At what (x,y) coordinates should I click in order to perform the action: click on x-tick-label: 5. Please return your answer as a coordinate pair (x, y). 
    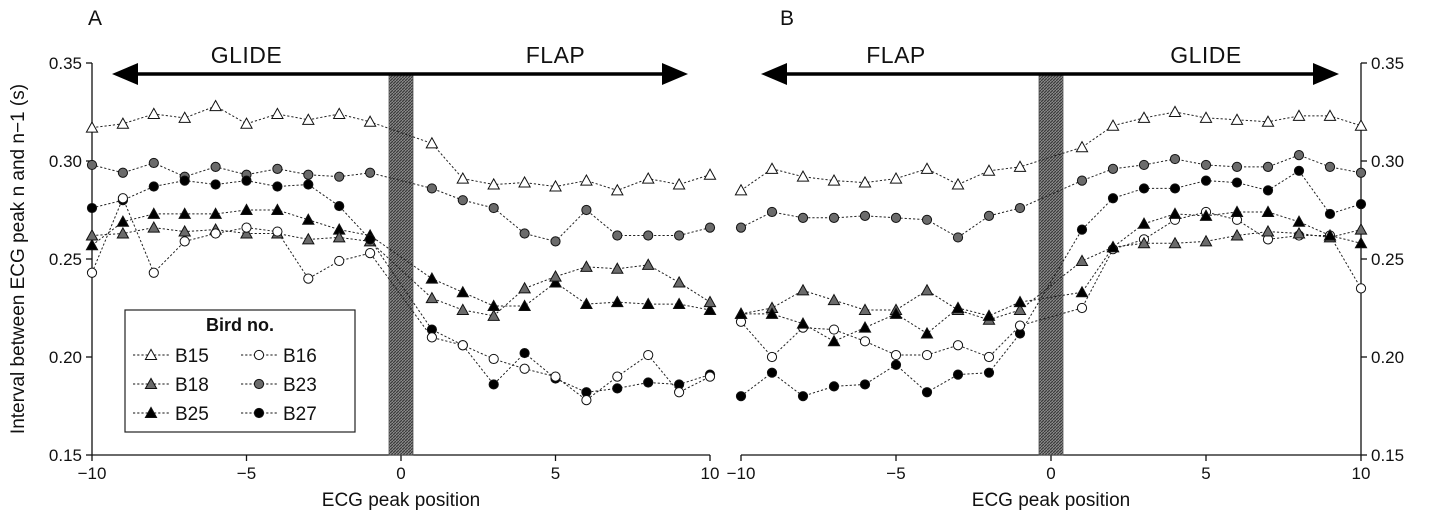
    Looking at the image, I should click on (555, 473).